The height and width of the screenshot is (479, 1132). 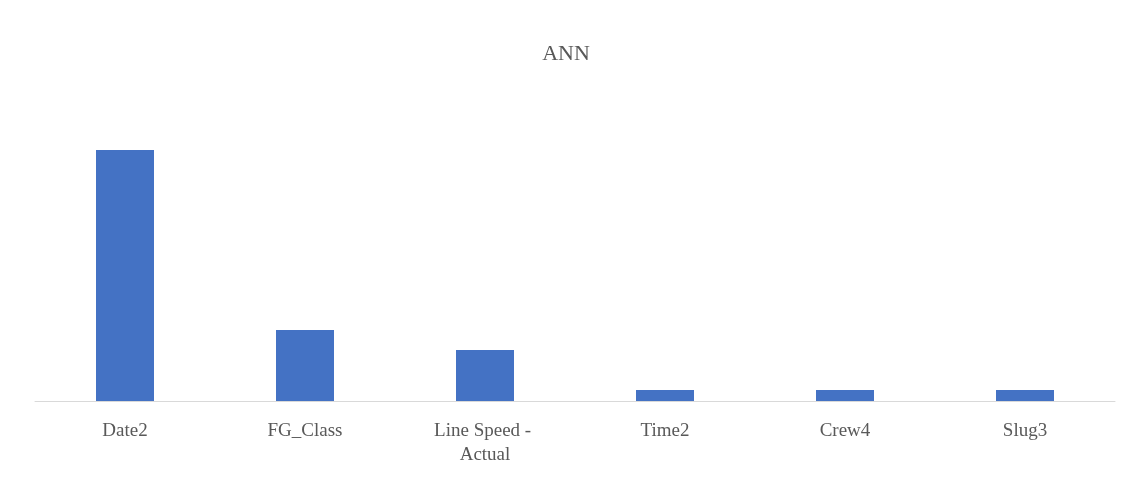 What do you see at coordinates (1025, 429) in the screenshot?
I see `x-tick-label: Slug3` at bounding box center [1025, 429].